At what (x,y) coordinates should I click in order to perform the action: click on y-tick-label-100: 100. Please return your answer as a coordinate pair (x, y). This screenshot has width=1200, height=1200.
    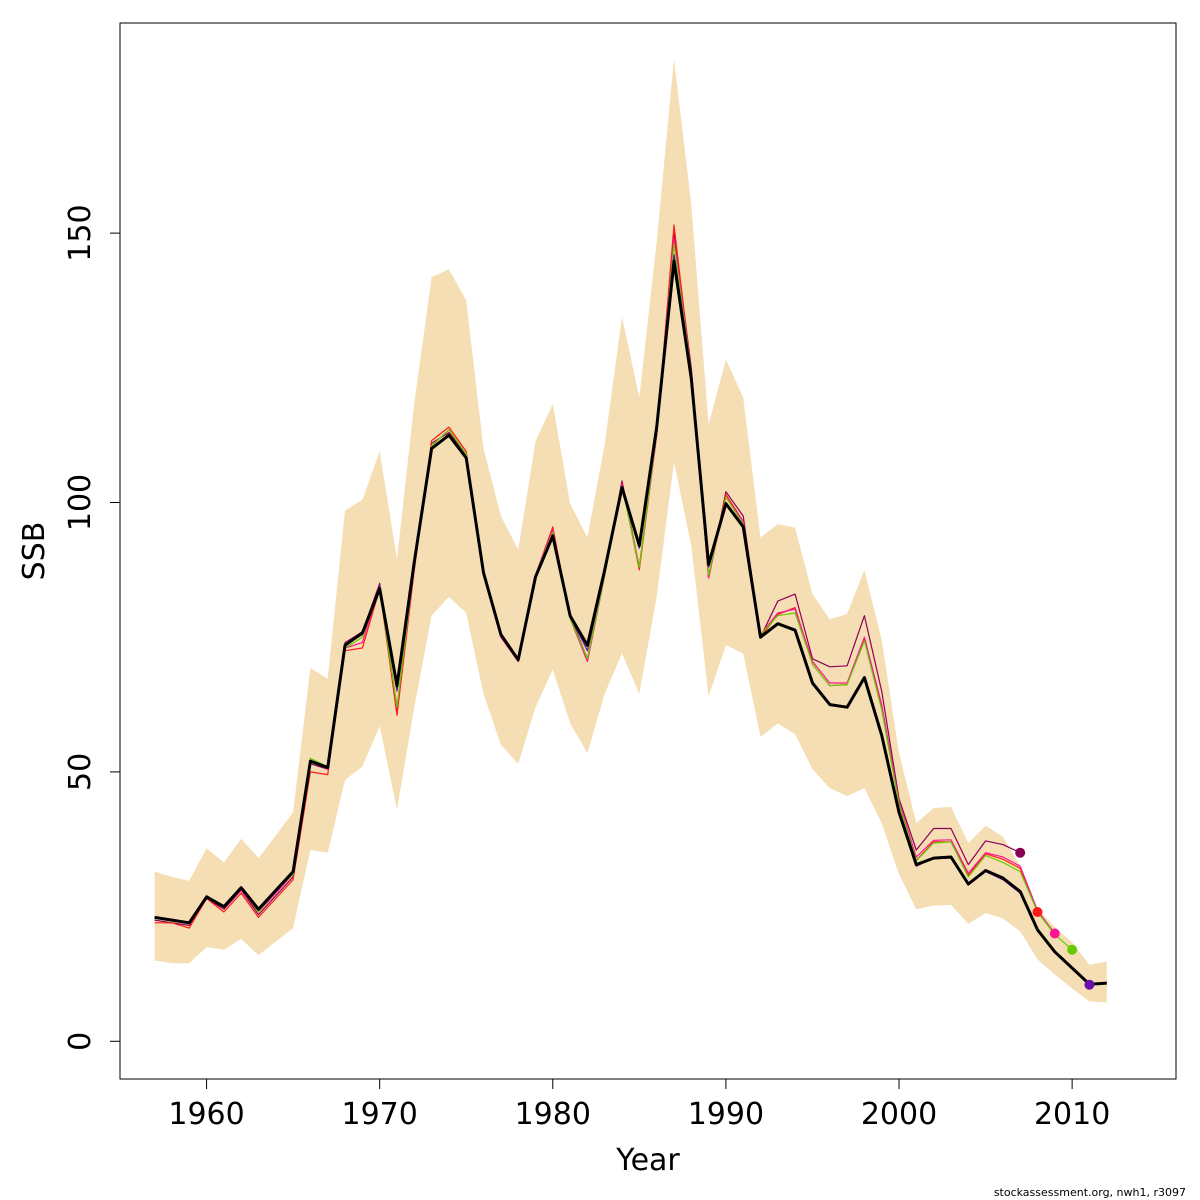
    Looking at the image, I should click on (80, 502).